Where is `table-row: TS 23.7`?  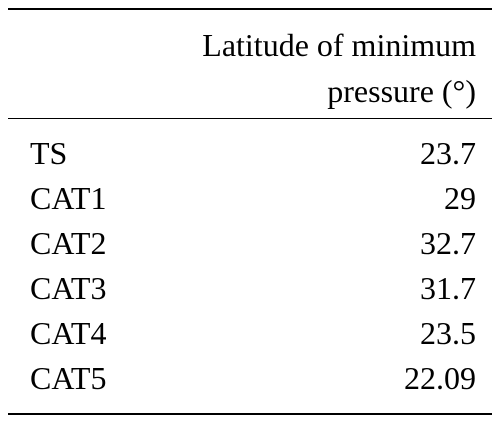
table-row: TS 23.7 is located at coordinates (250, 153).